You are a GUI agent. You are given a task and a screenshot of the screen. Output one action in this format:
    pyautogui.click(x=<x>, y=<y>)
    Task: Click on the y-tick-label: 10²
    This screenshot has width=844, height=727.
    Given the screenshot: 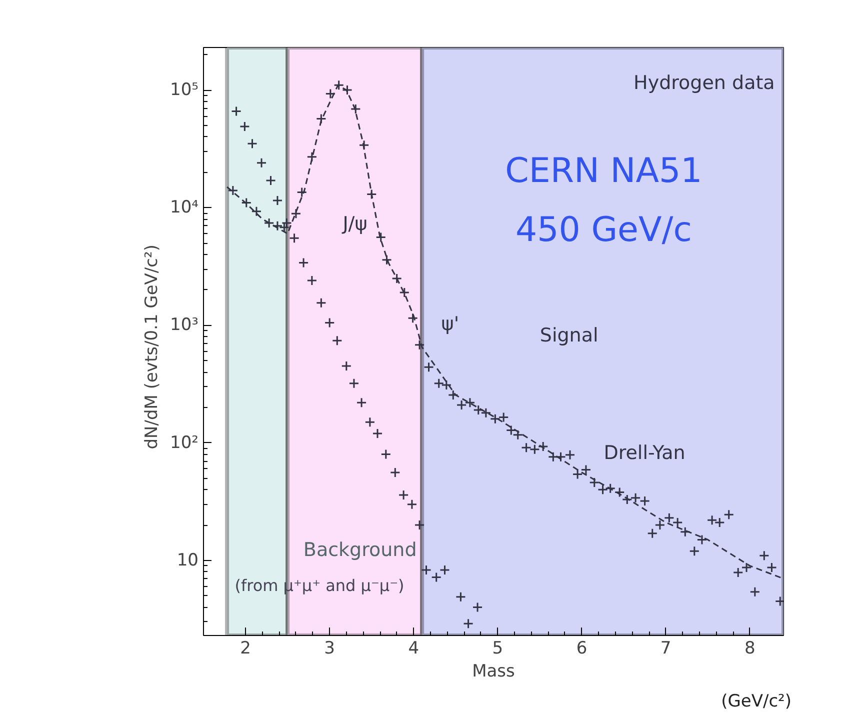 What is the action you would take?
    pyautogui.click(x=184, y=442)
    